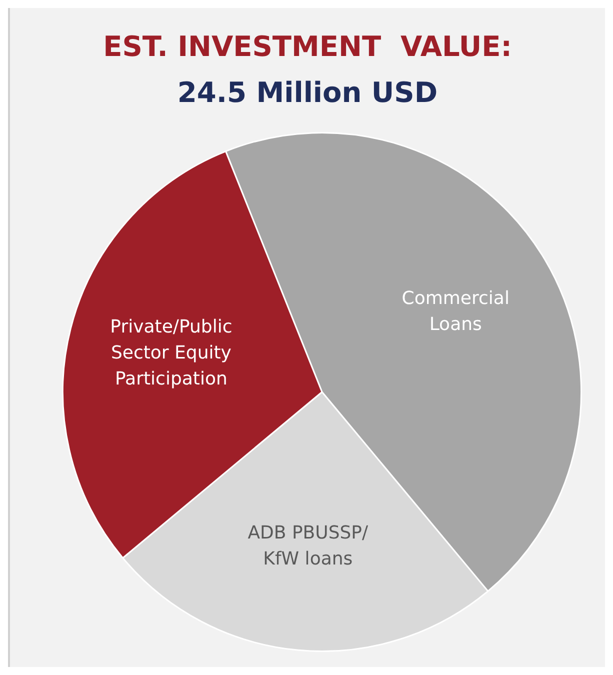  I want to click on slice-label: ADB PBUSSP/ KfW loans, so click(309, 546).